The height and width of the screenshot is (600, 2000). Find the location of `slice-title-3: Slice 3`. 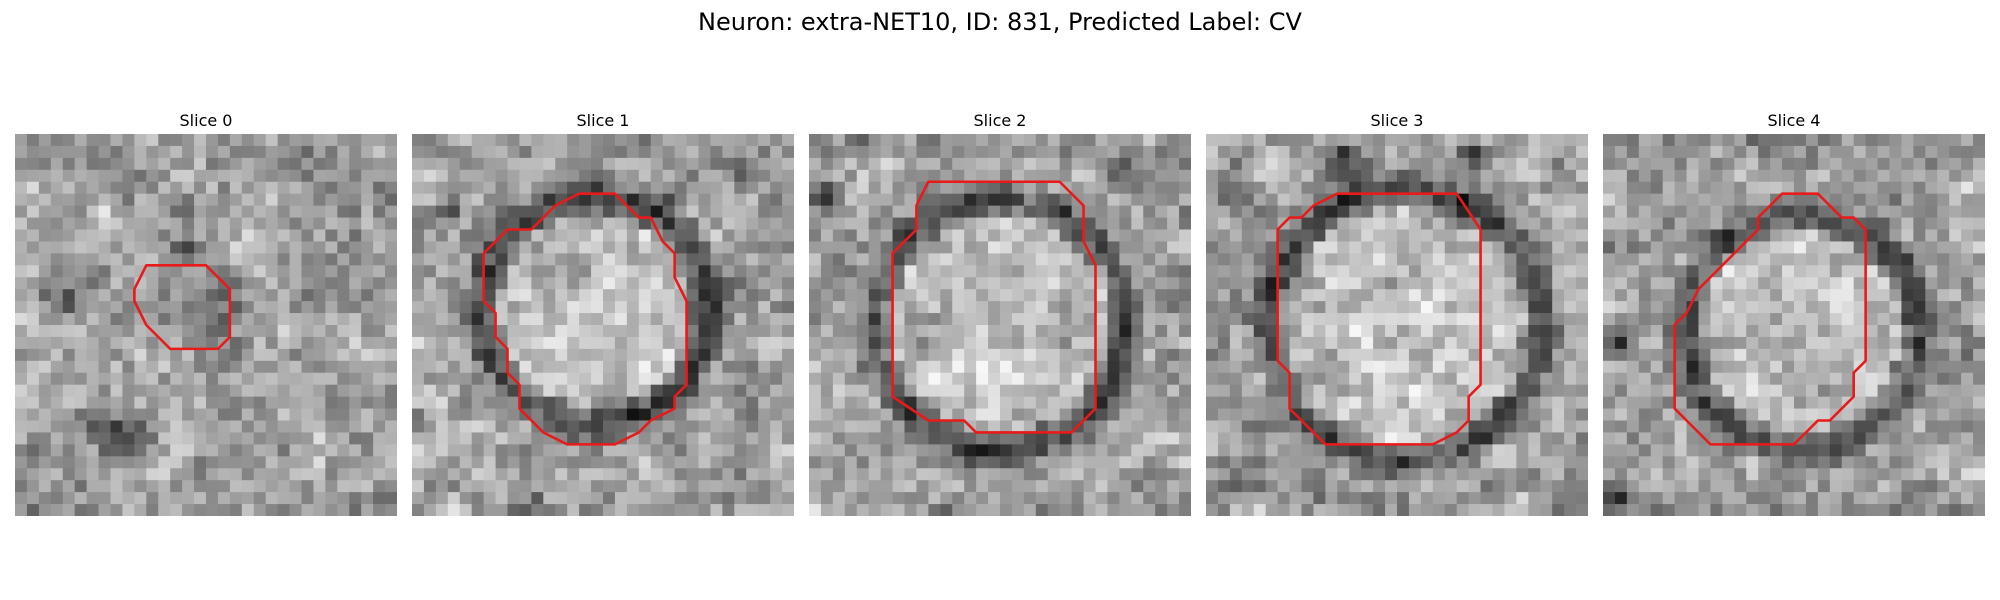

slice-title-3: Slice 3 is located at coordinates (1397, 120).